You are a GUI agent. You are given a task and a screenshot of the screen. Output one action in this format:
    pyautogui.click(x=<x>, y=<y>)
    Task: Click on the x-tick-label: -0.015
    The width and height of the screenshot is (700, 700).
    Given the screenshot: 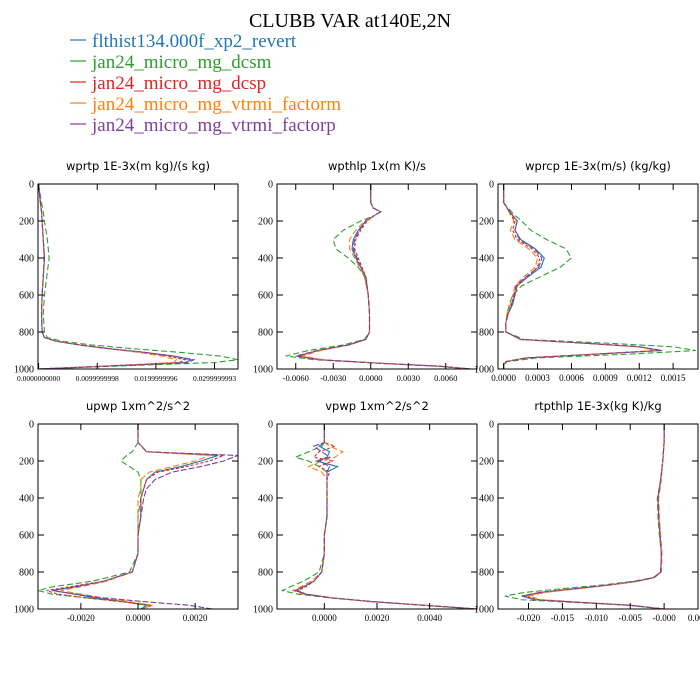 What is the action you would take?
    pyautogui.click(x=563, y=618)
    